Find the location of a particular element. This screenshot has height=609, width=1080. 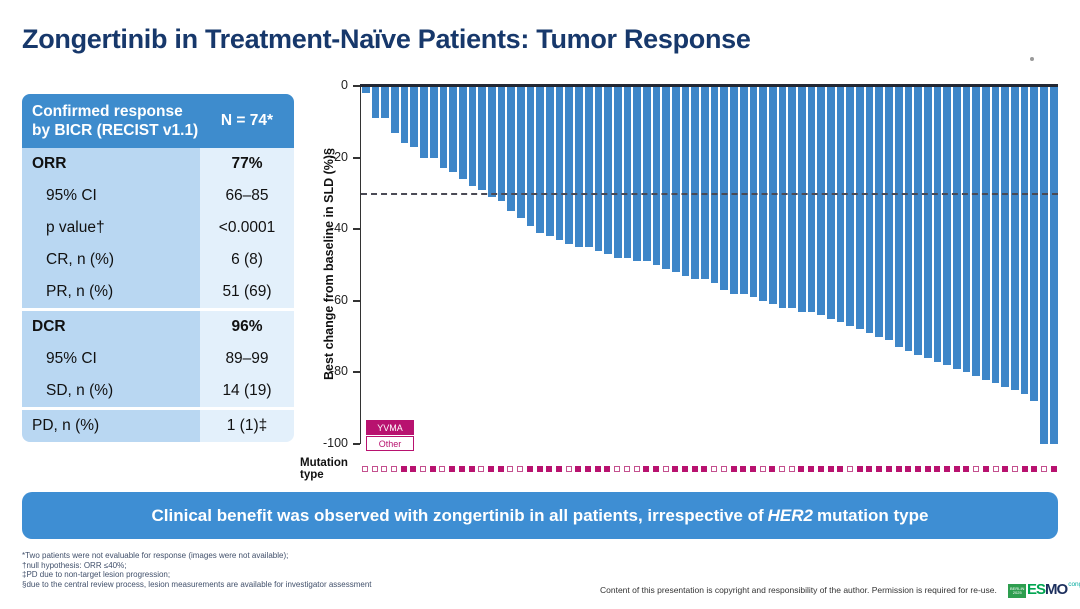

banner-gene-name: HER2 is located at coordinates (790, 515).